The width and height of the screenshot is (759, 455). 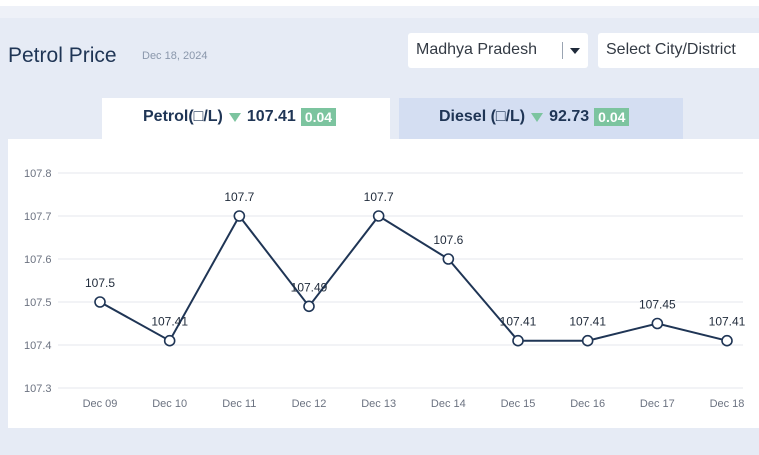 What do you see at coordinates (100, 404) in the screenshot?
I see `x-tick-label: Dec 09` at bounding box center [100, 404].